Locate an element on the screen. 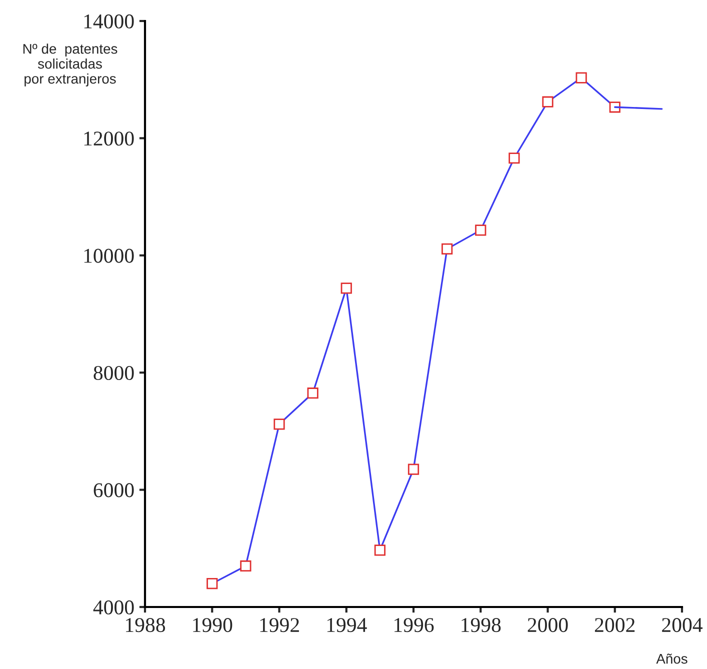 Image resolution: width=707 pixels, height=669 pixels. y-tick-label: 4000 is located at coordinates (113, 607).